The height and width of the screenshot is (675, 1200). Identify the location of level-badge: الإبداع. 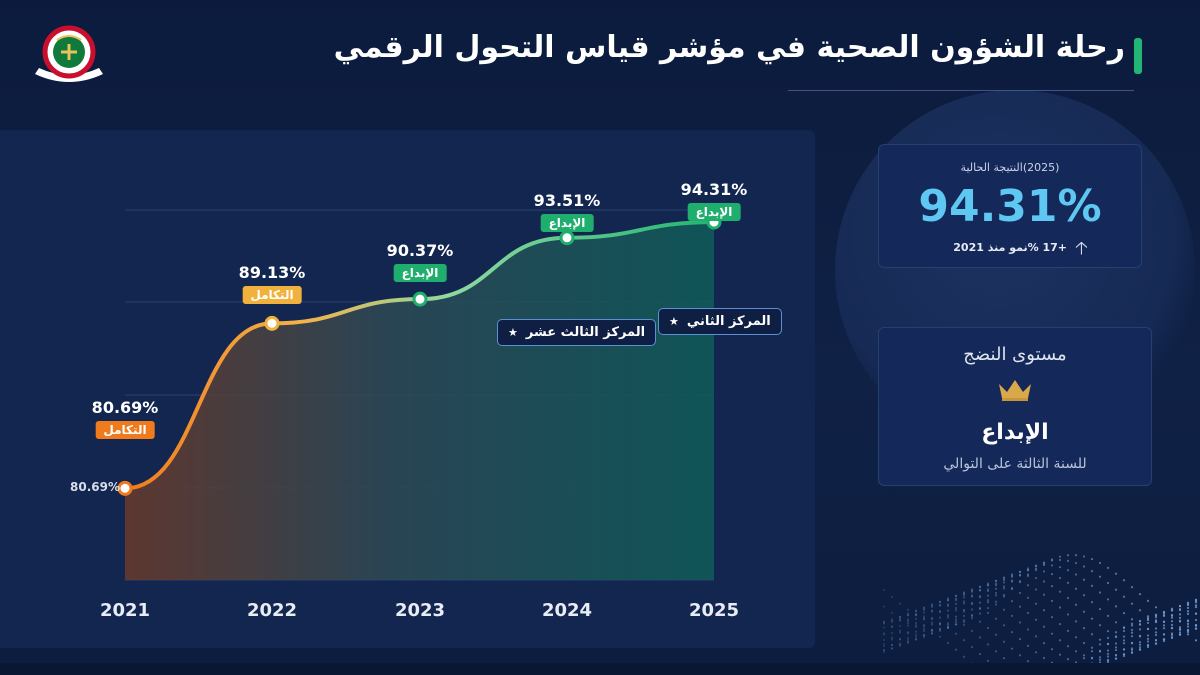
(420, 273).